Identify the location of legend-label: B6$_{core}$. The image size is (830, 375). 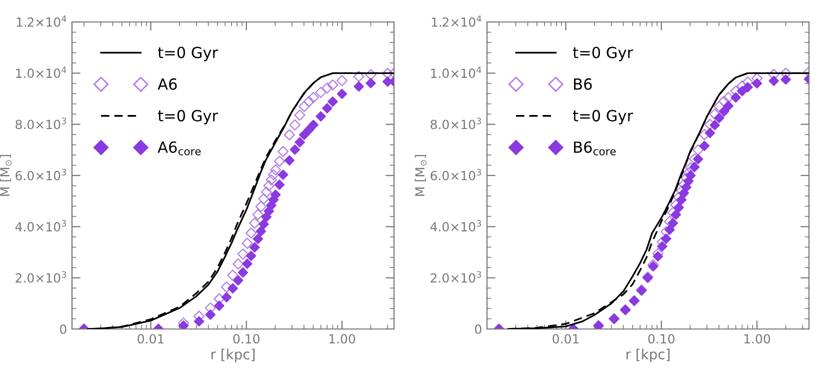
(595, 148).